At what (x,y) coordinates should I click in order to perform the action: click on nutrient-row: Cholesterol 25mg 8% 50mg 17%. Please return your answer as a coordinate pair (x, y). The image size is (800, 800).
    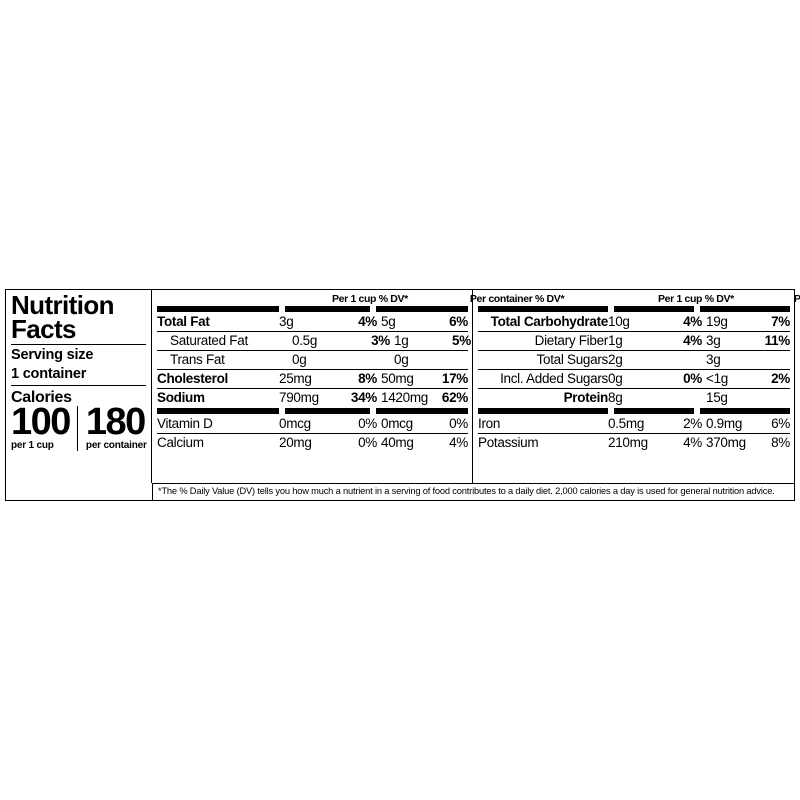
    Looking at the image, I should click on (312, 378).